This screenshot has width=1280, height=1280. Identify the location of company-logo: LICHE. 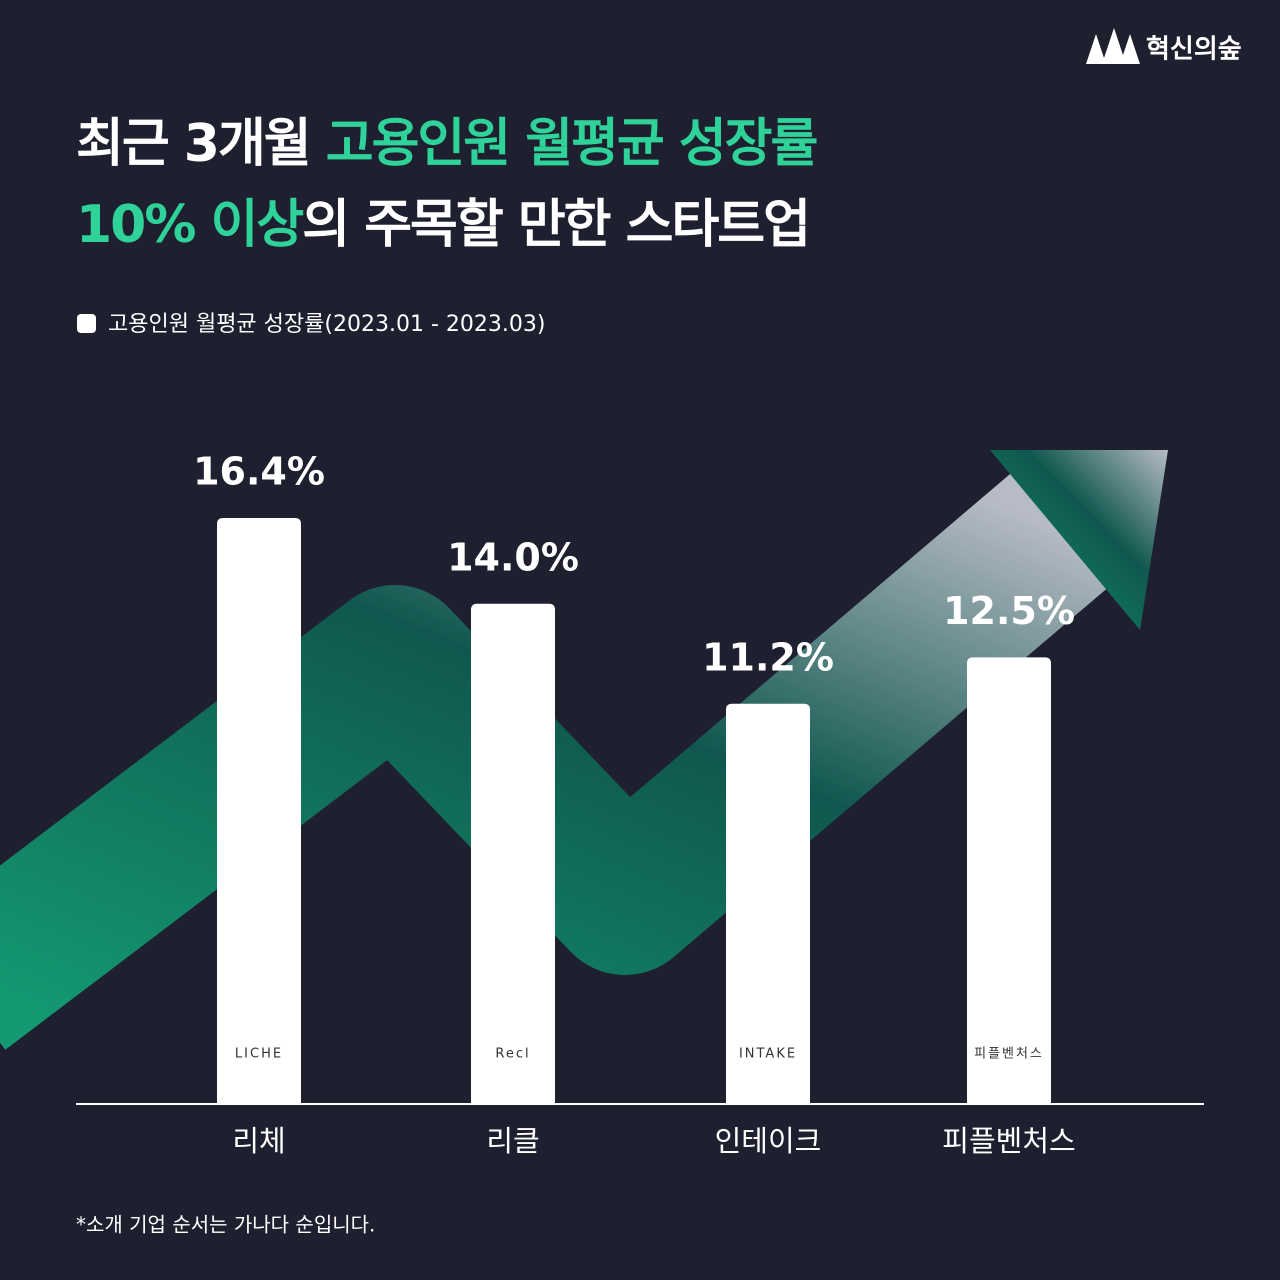
(259, 1054).